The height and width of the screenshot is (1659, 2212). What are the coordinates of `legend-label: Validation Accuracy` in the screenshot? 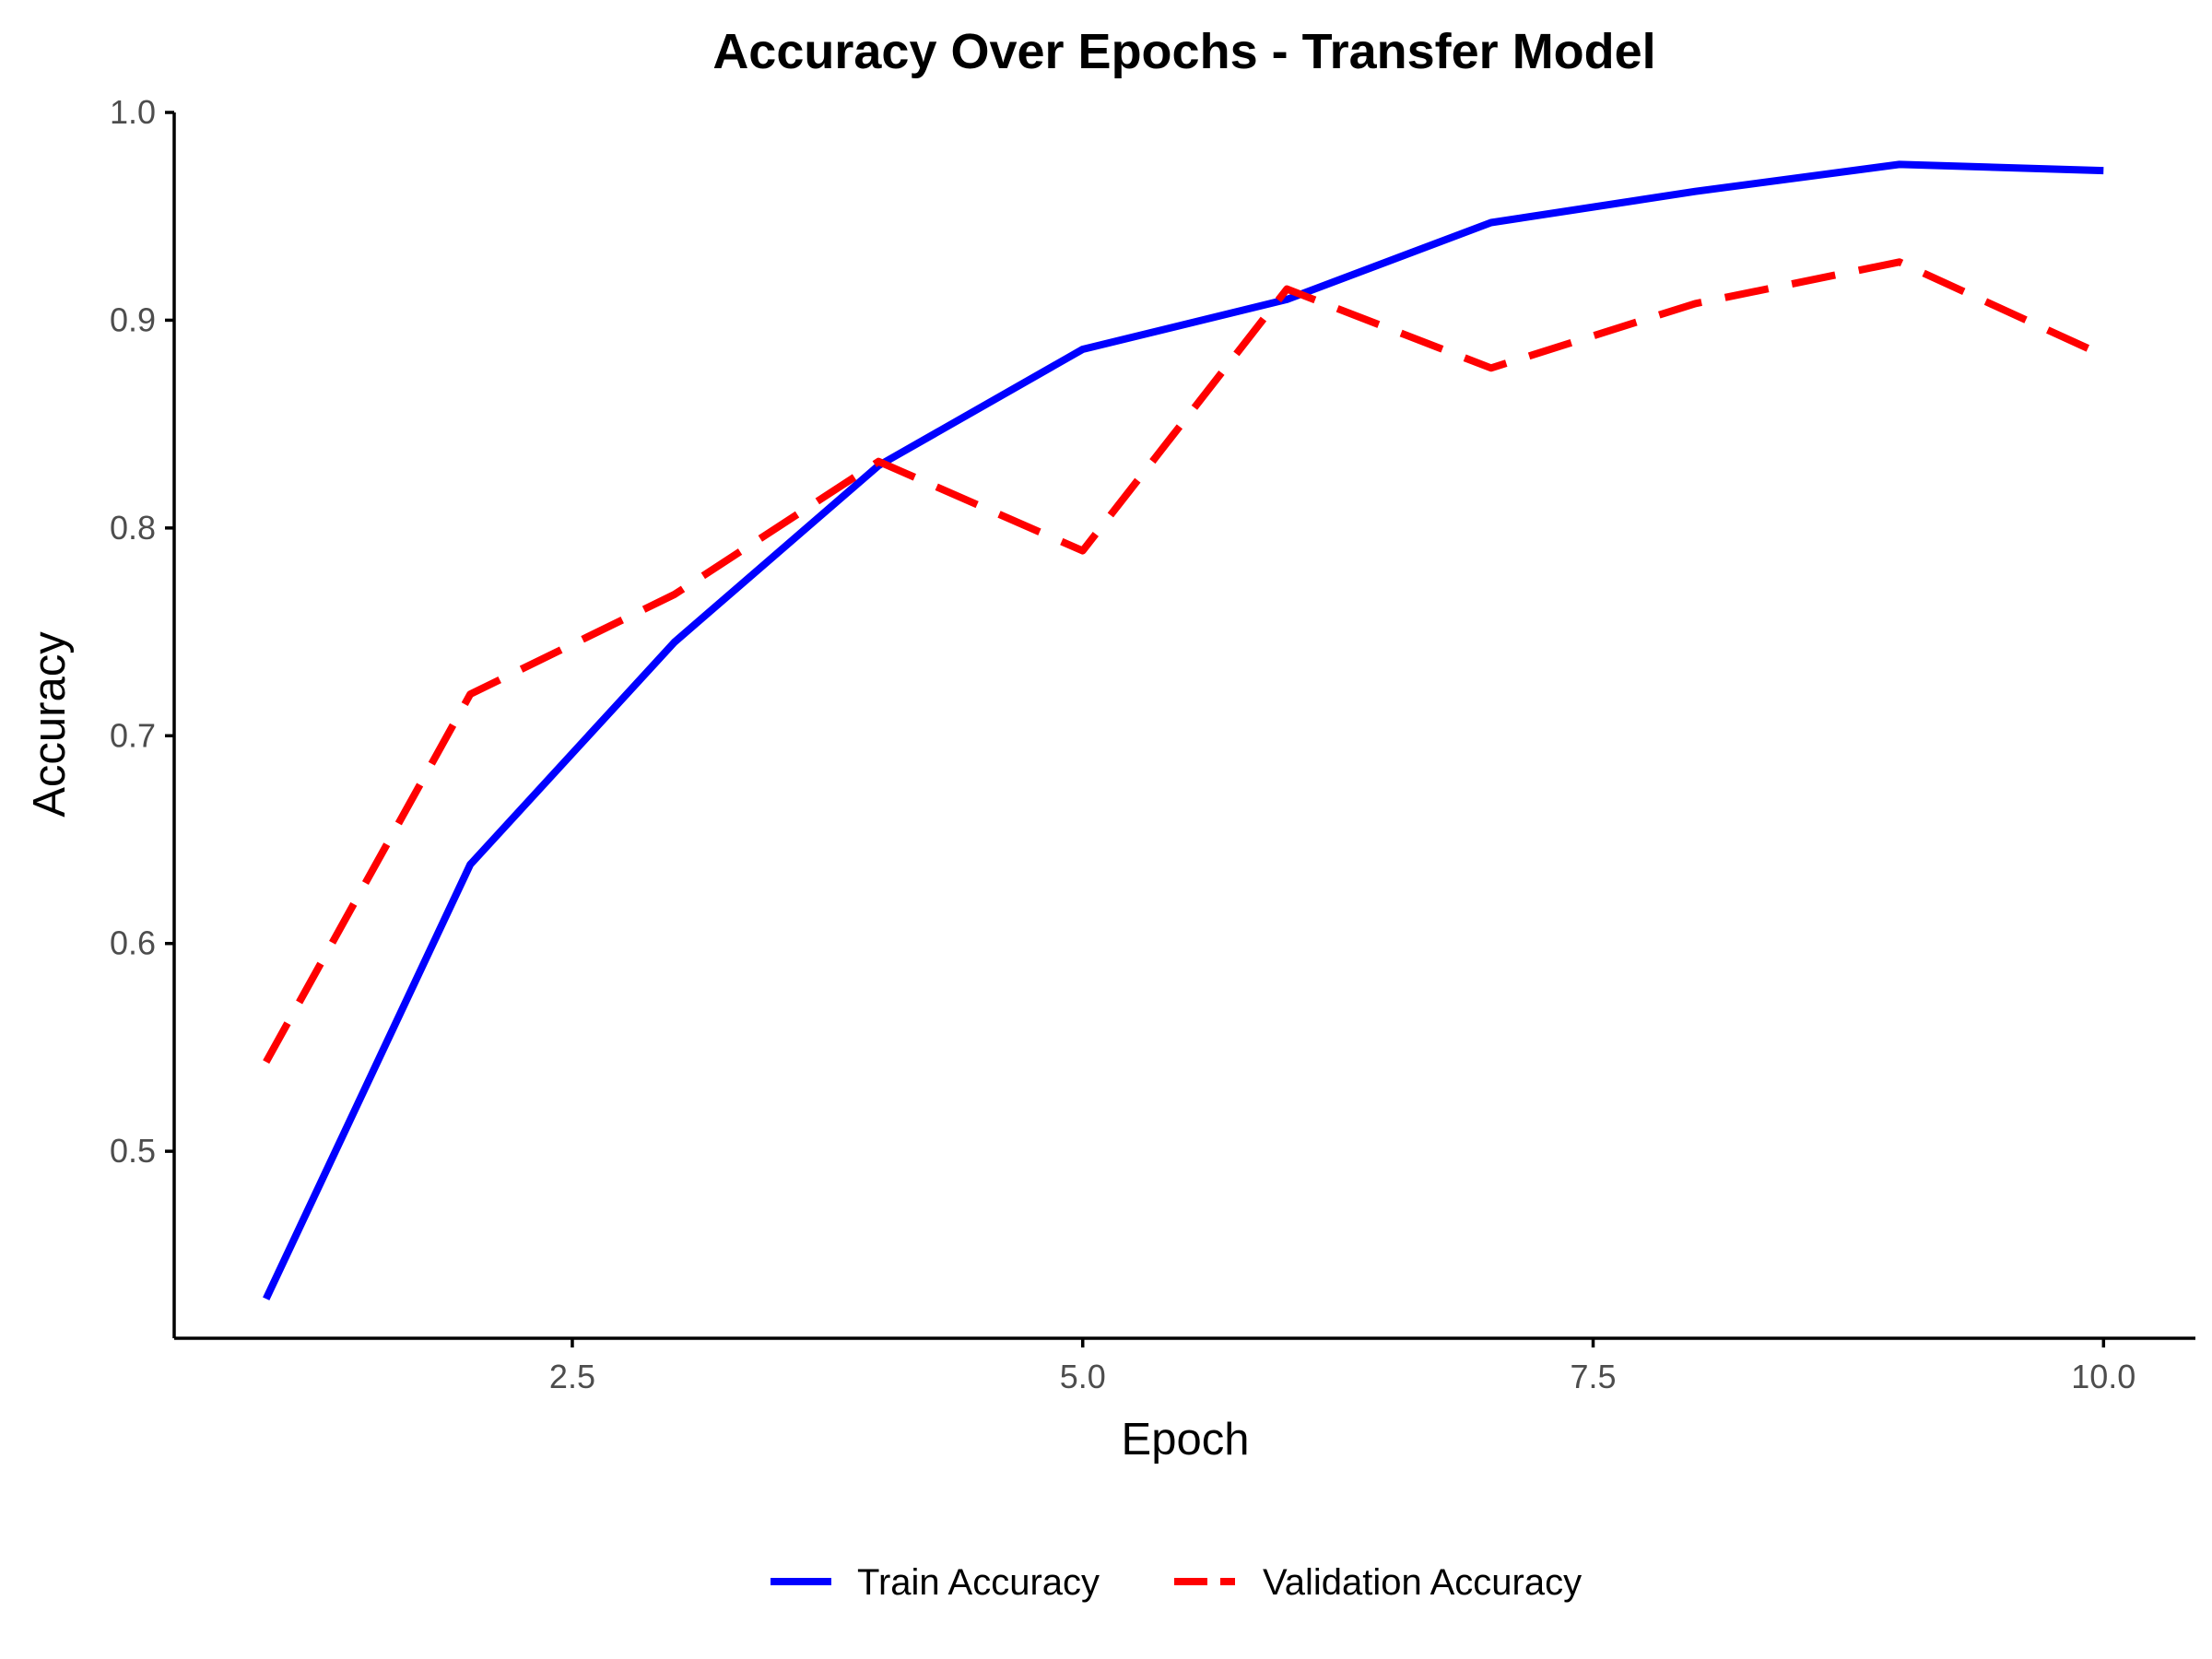 It's located at (1422, 1582).